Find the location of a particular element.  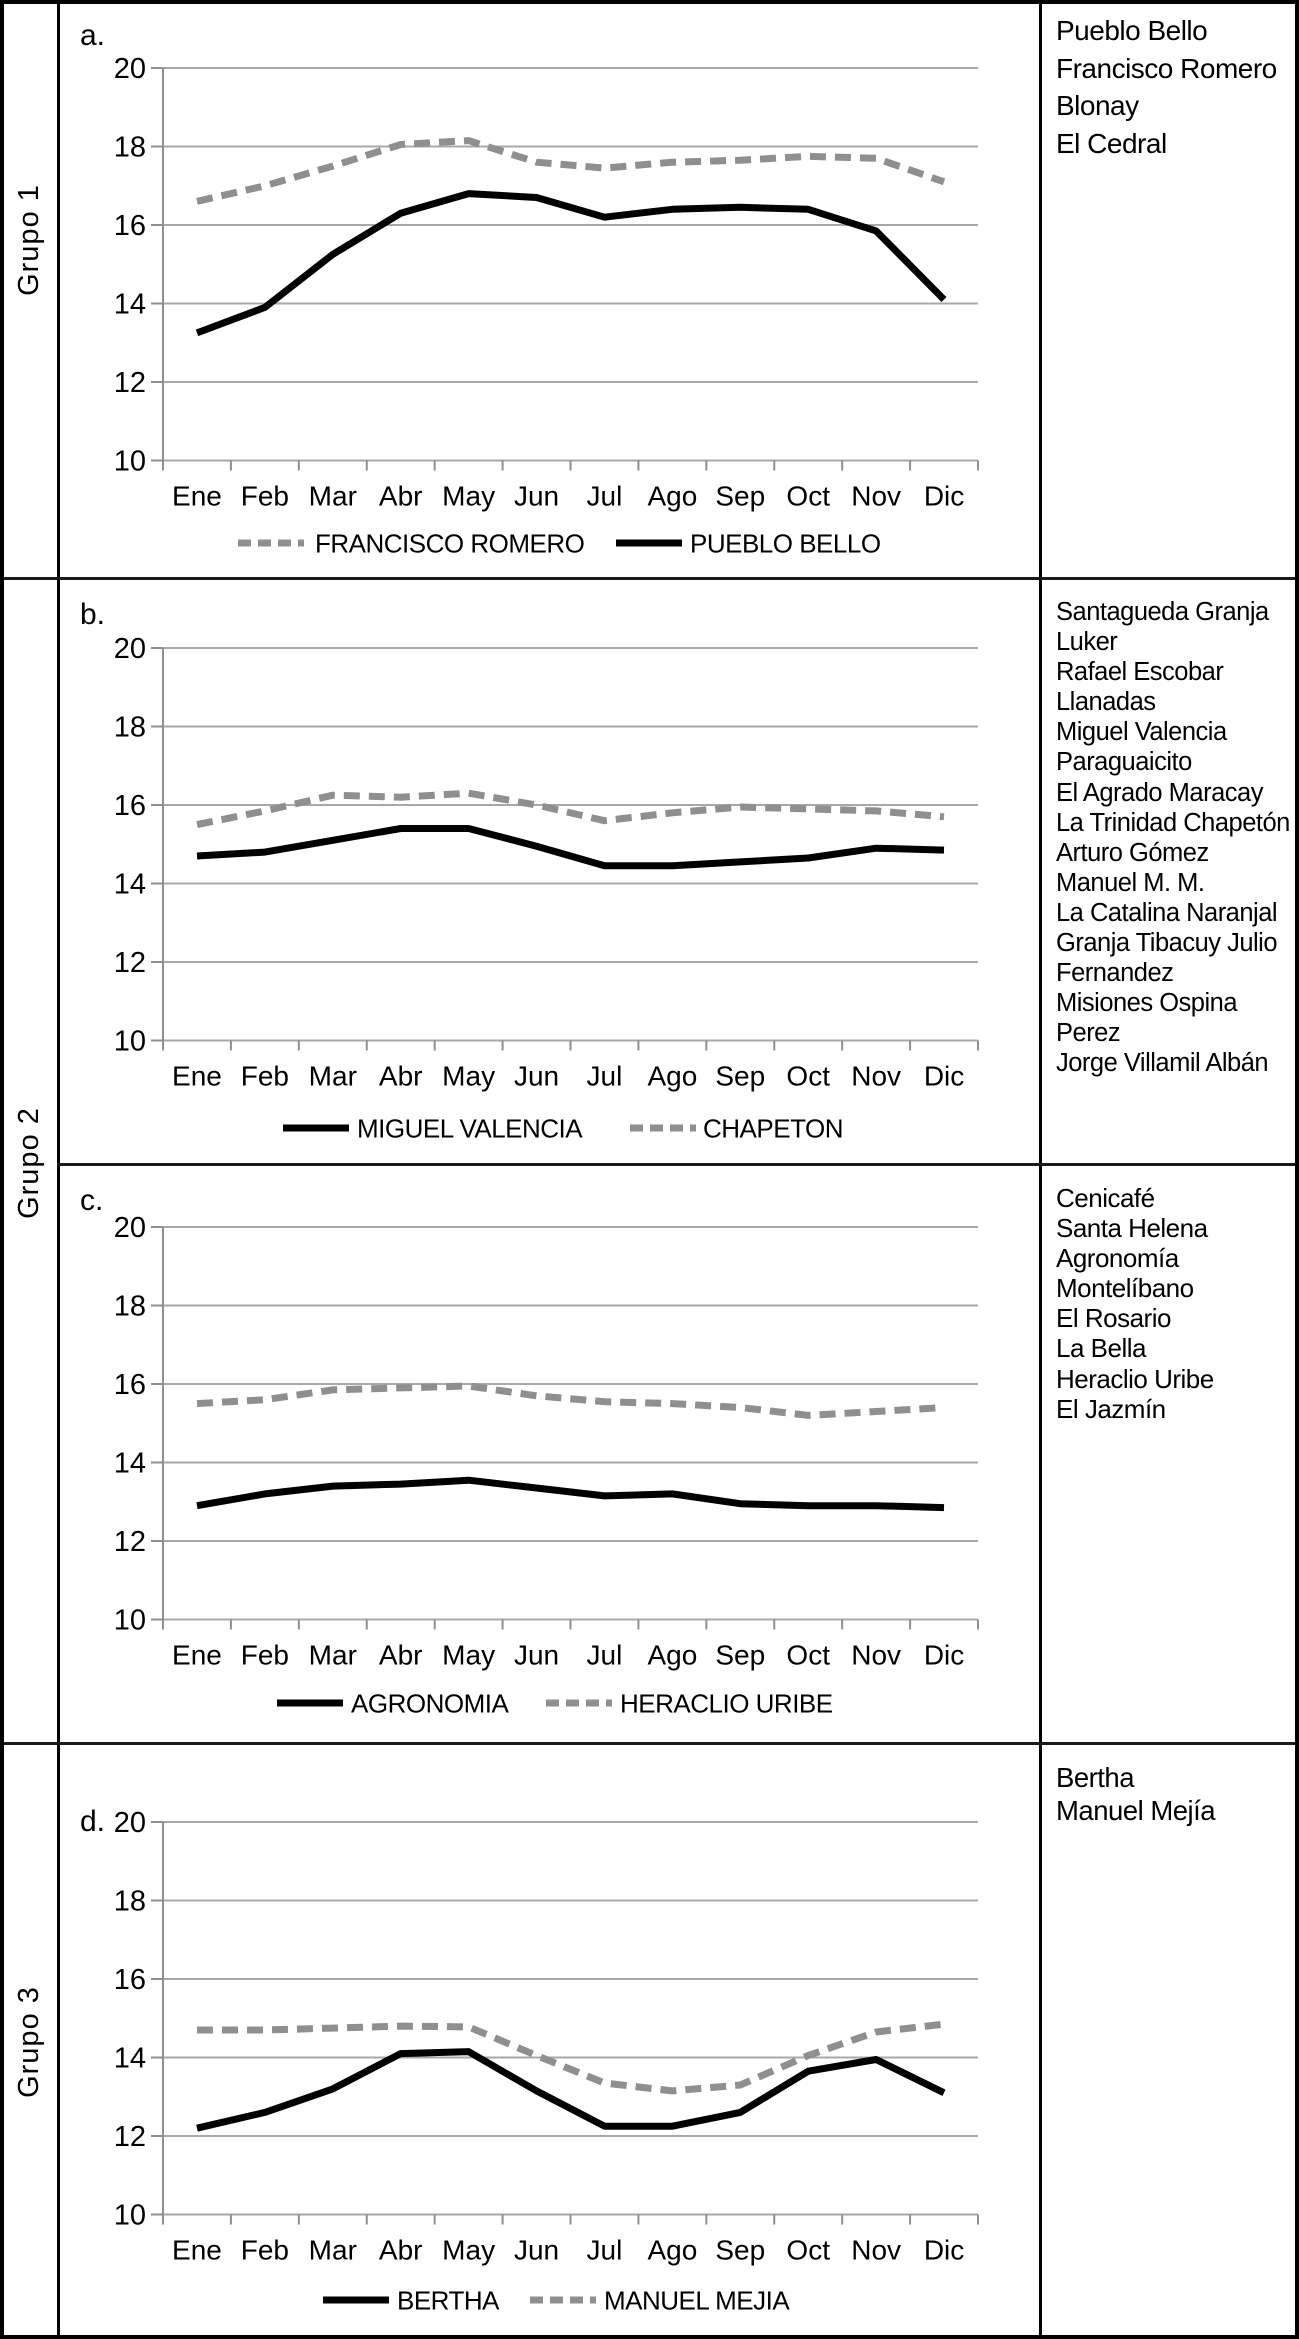

station-name: Misiones Ospina is located at coordinates (1147, 1003).